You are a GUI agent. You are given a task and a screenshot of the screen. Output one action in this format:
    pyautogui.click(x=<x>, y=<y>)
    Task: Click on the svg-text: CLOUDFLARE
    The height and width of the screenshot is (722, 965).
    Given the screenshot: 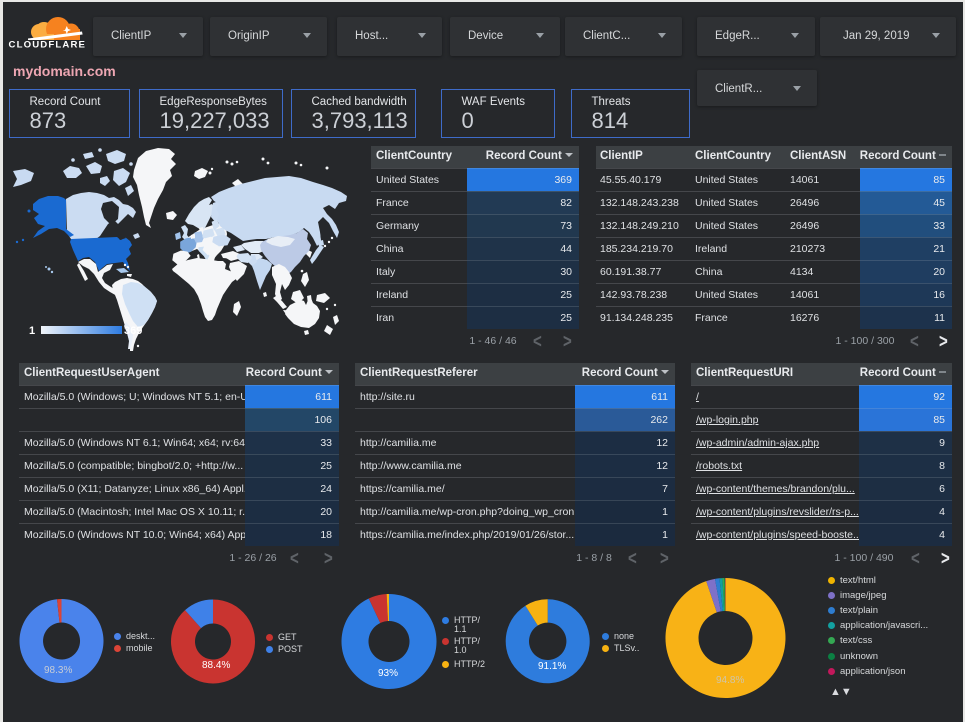 What is the action you would take?
    pyautogui.click(x=48, y=45)
    